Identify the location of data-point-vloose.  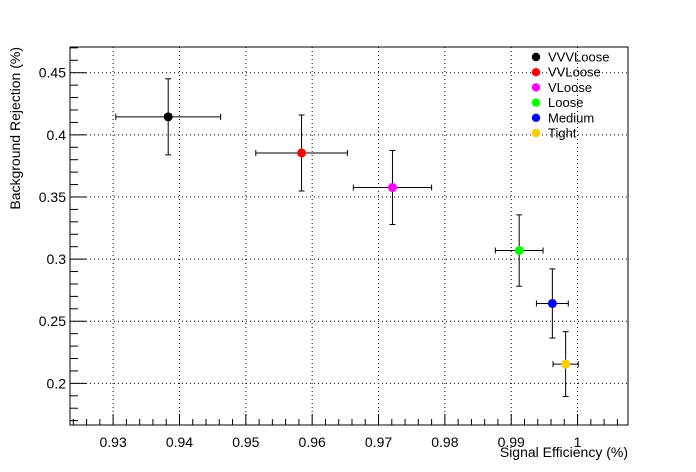
(392, 188).